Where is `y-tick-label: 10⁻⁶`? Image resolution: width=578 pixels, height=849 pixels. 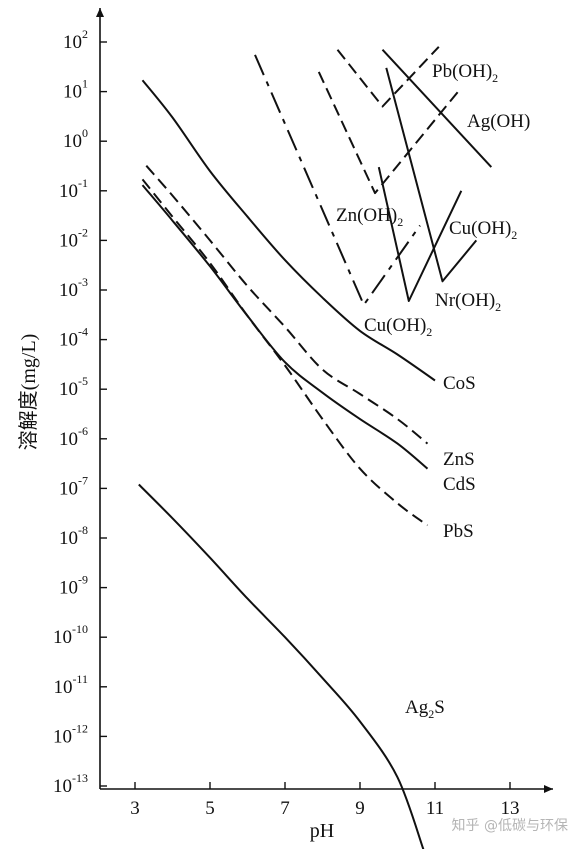 y-tick-label: 10⁻⁶ is located at coordinates (73, 437).